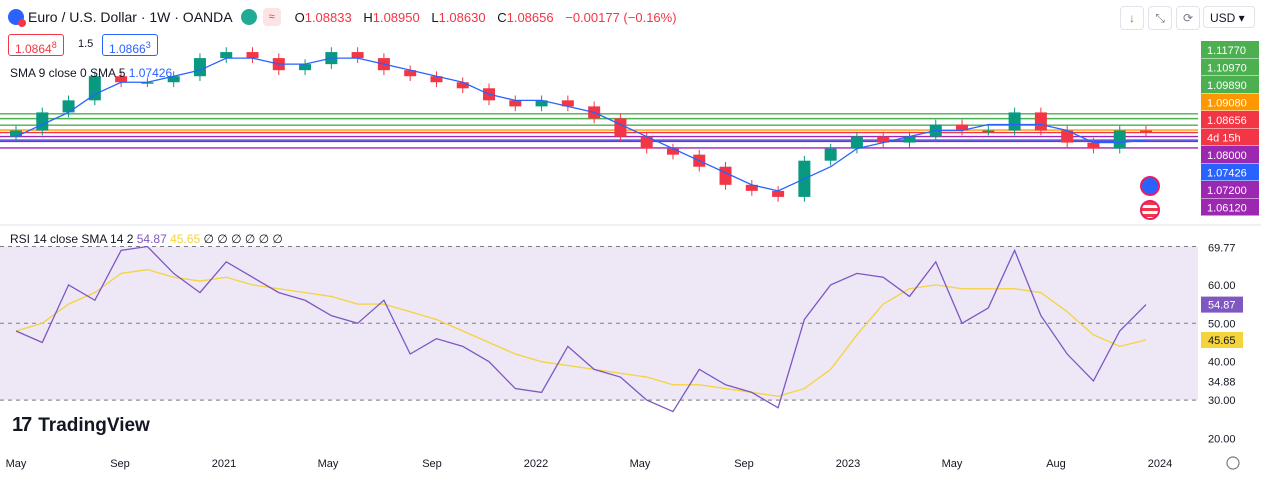 This screenshot has width=1261, height=480. What do you see at coordinates (271, 17) in the screenshot?
I see `compare-icon: ≈` at bounding box center [271, 17].